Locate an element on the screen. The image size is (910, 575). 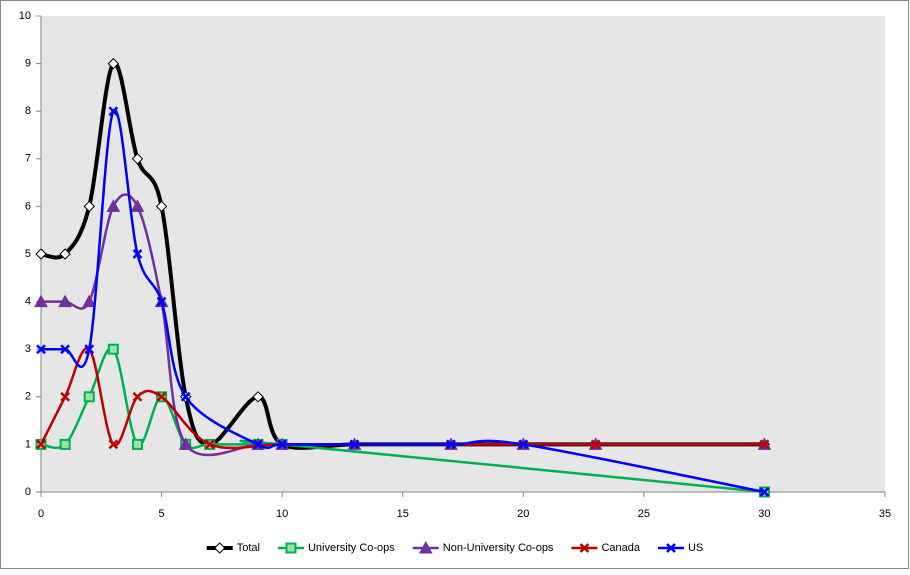
legend-item: University Co-ops is located at coordinates (336, 548).